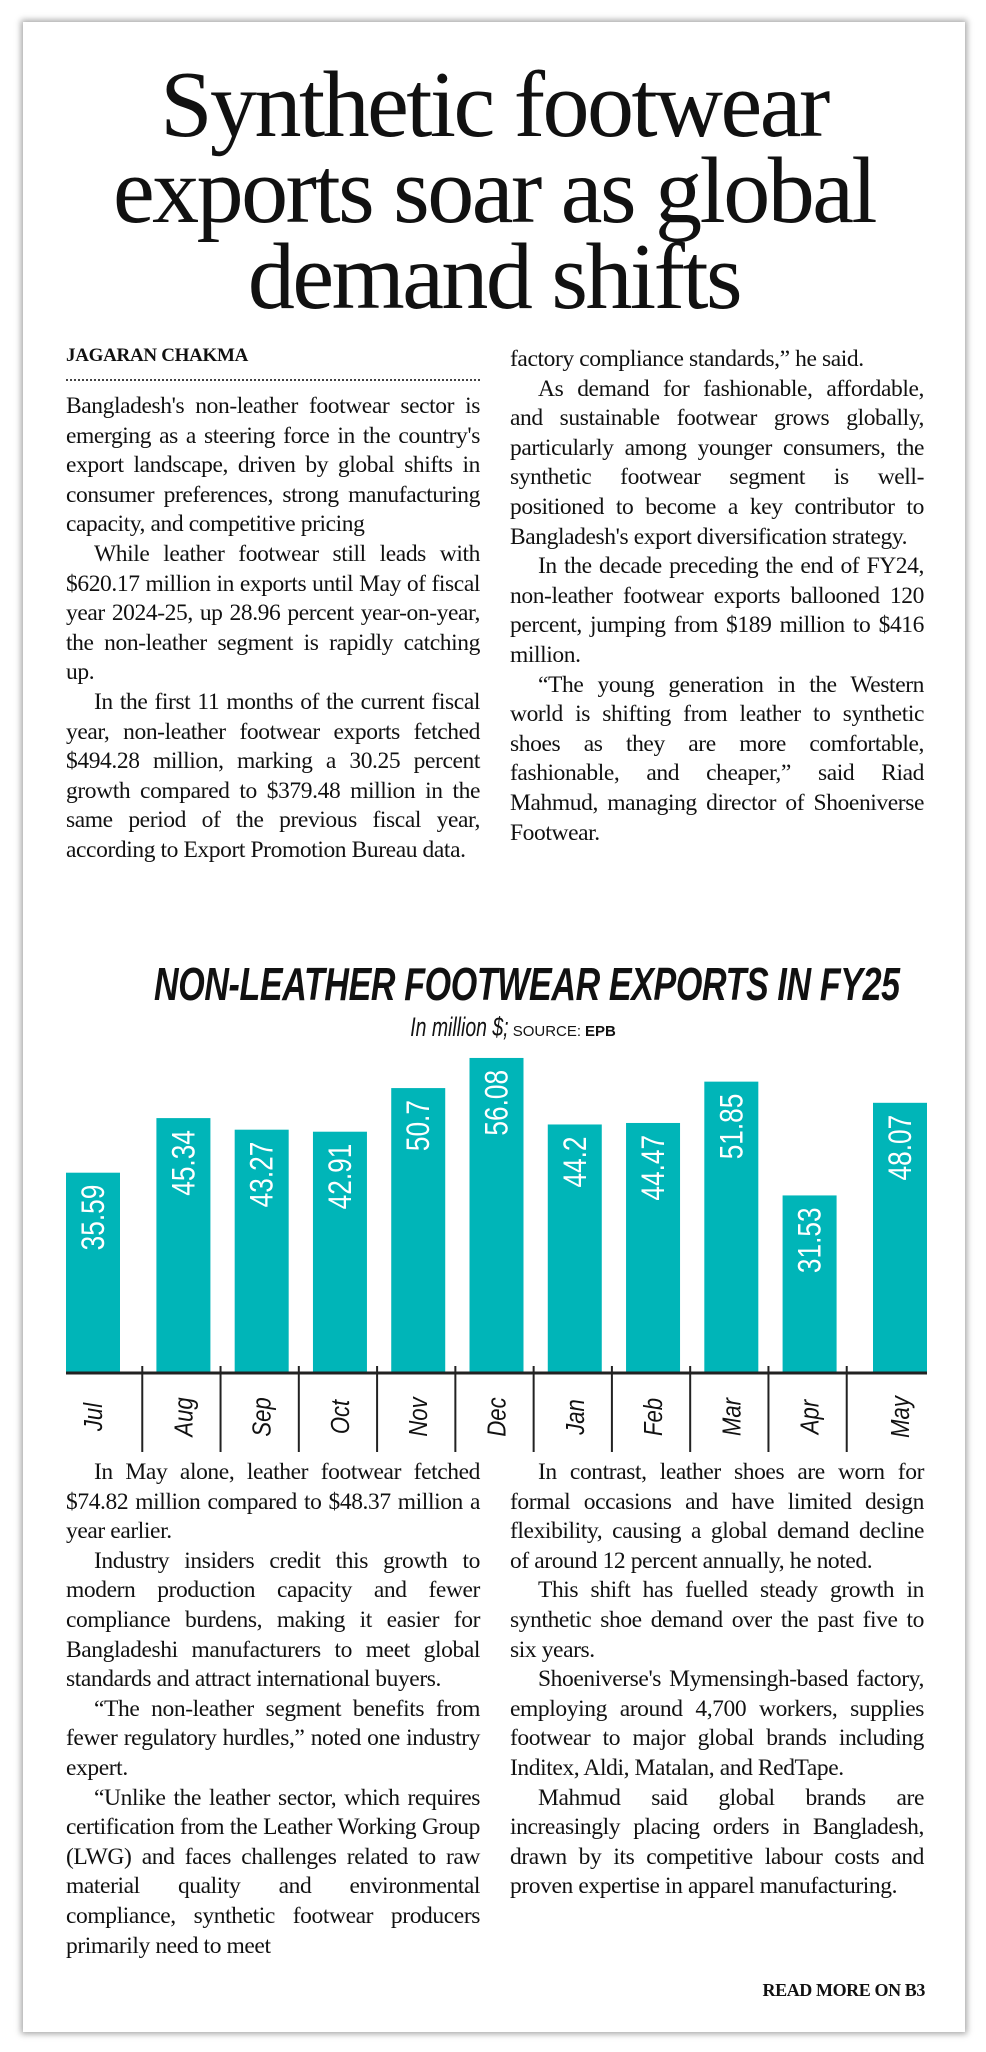 This screenshot has height=2052, width=986. Describe the element at coordinates (600, 1031) in the screenshot. I see `chart-source-value: EPB` at that location.